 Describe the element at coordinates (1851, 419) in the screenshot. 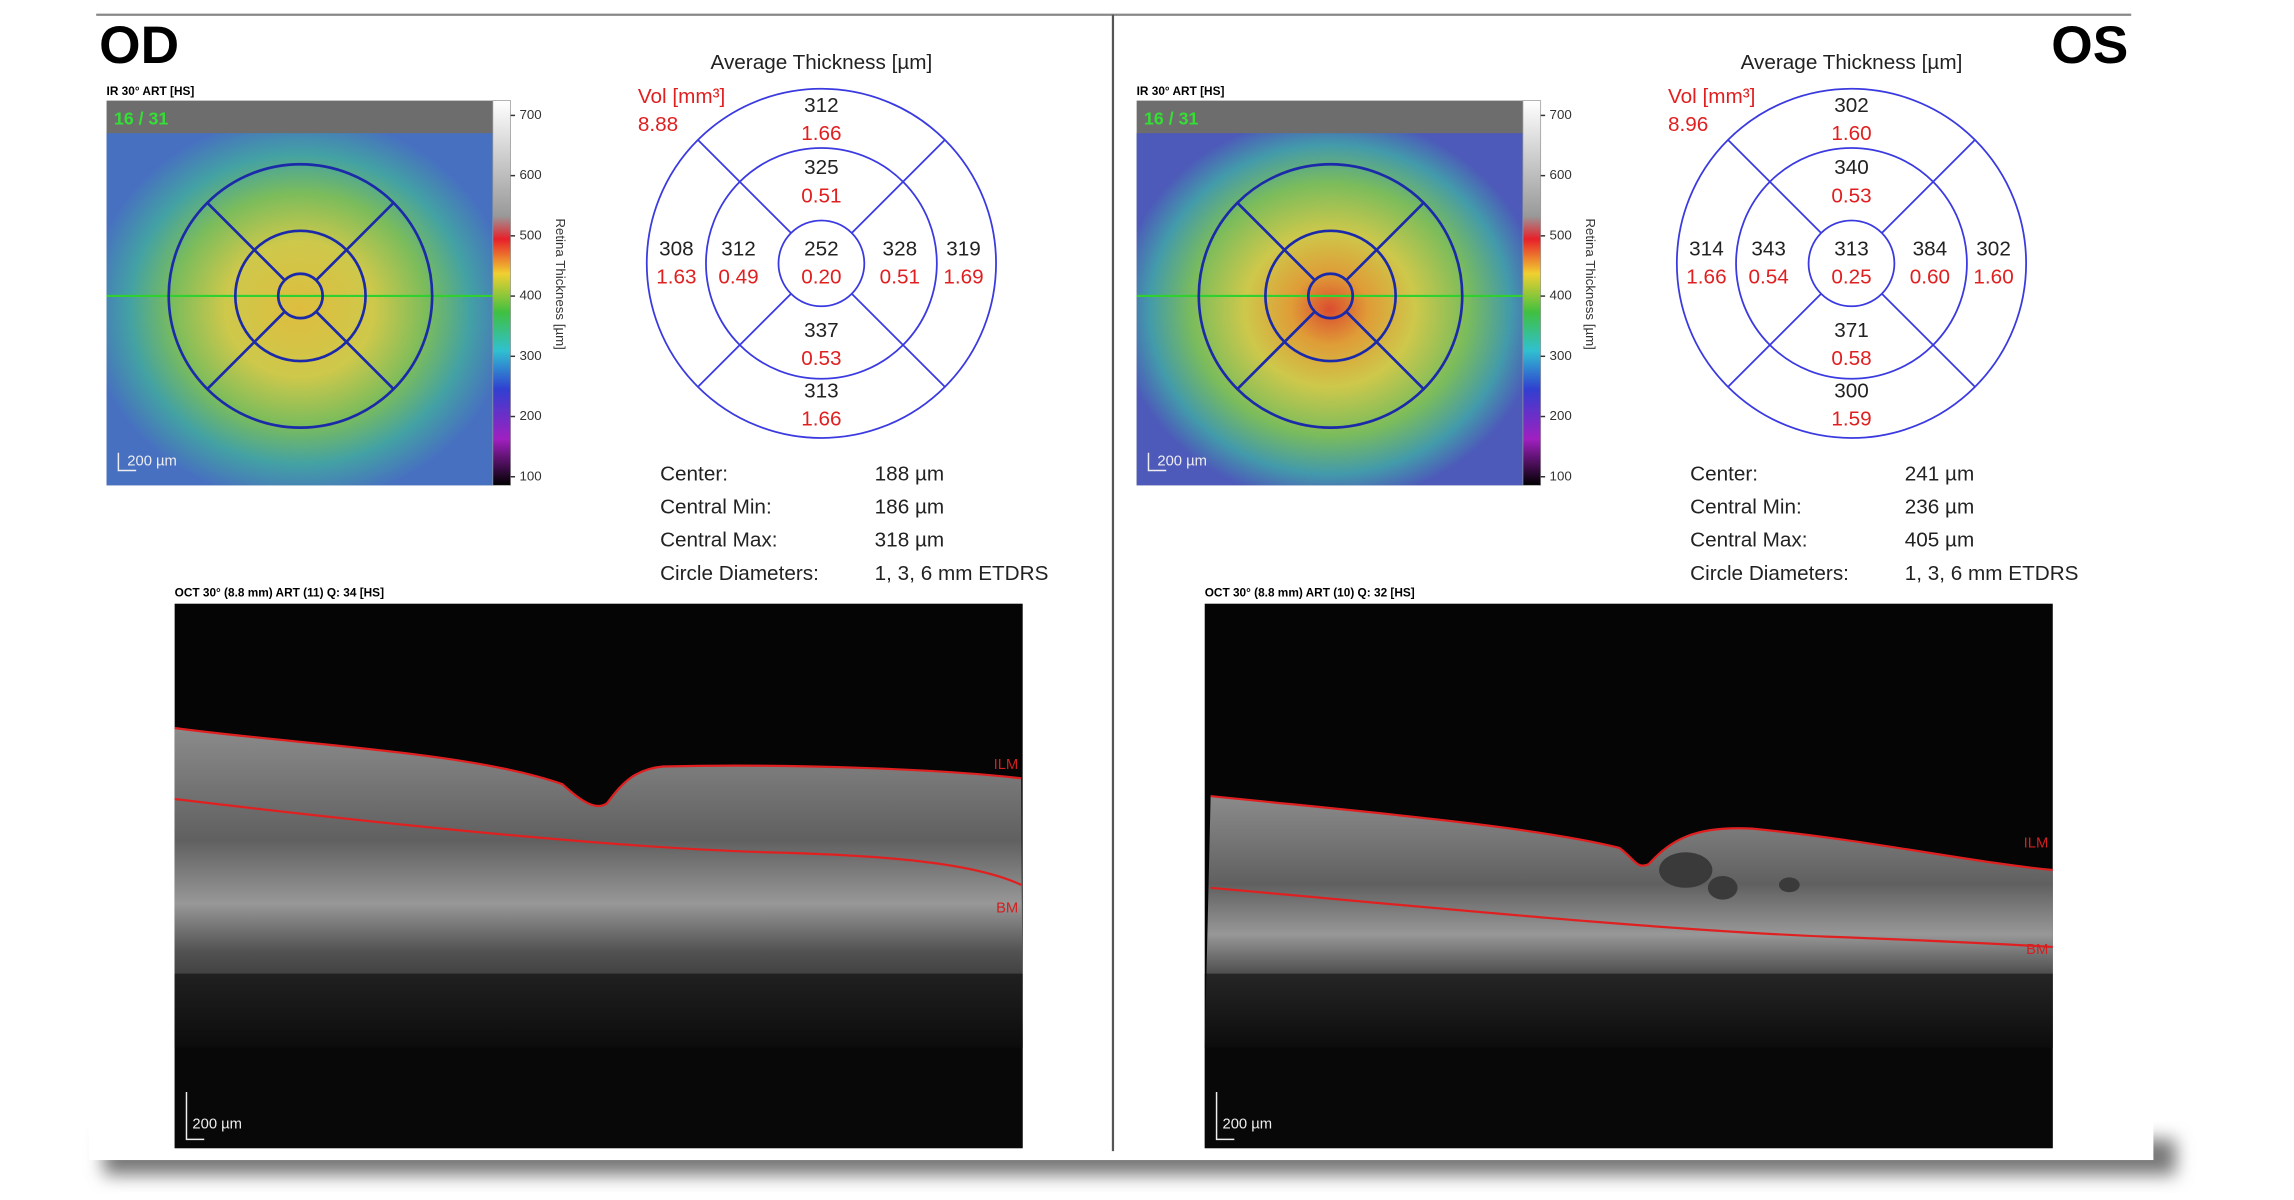

I see `sector-volume: 1.59` at that location.